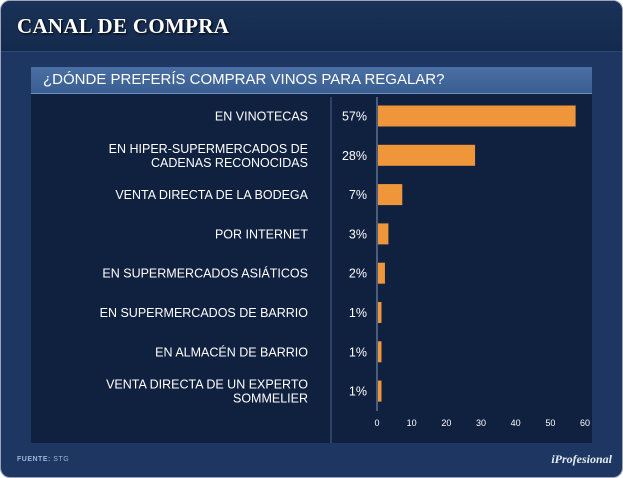 This screenshot has width=623, height=478. I want to click on header-bar: CANAL DE COMPRA, so click(311, 26).